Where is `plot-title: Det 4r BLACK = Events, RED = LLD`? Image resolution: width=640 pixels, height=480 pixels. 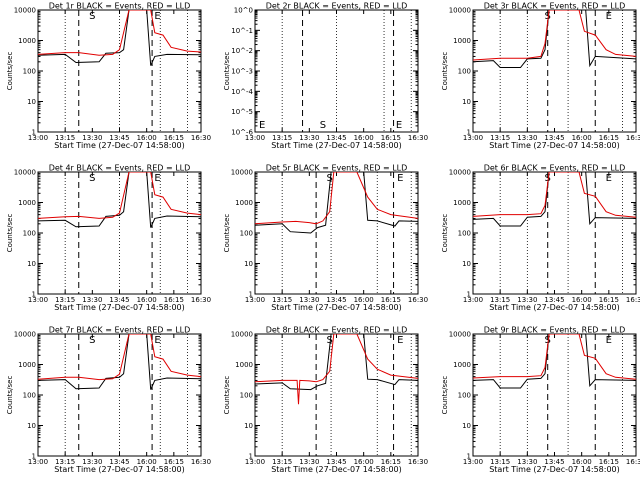
plot-title: Det 4r BLACK = Events, RED = LLD is located at coordinates (120, 168).